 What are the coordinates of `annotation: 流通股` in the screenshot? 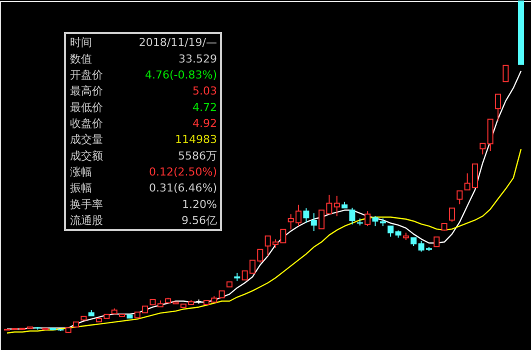 It's located at (86, 220).